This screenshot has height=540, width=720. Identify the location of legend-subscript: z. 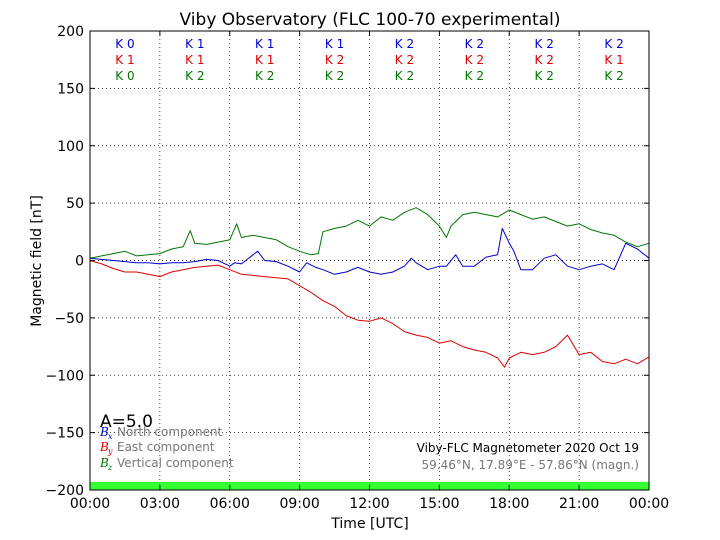
(110, 467).